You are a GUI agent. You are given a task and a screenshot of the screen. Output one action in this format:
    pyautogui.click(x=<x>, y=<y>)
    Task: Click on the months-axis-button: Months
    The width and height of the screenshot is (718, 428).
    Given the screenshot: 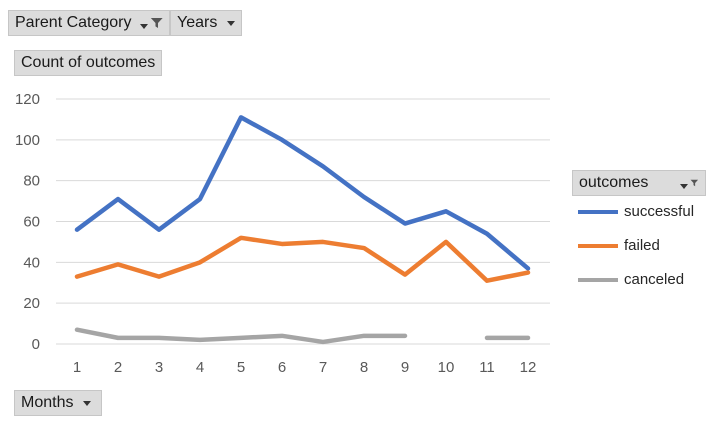 What is the action you would take?
    pyautogui.click(x=58, y=403)
    